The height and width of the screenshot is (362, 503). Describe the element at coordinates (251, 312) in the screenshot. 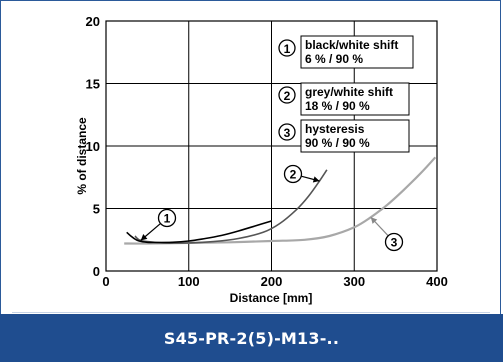

I see `divider` at that location.